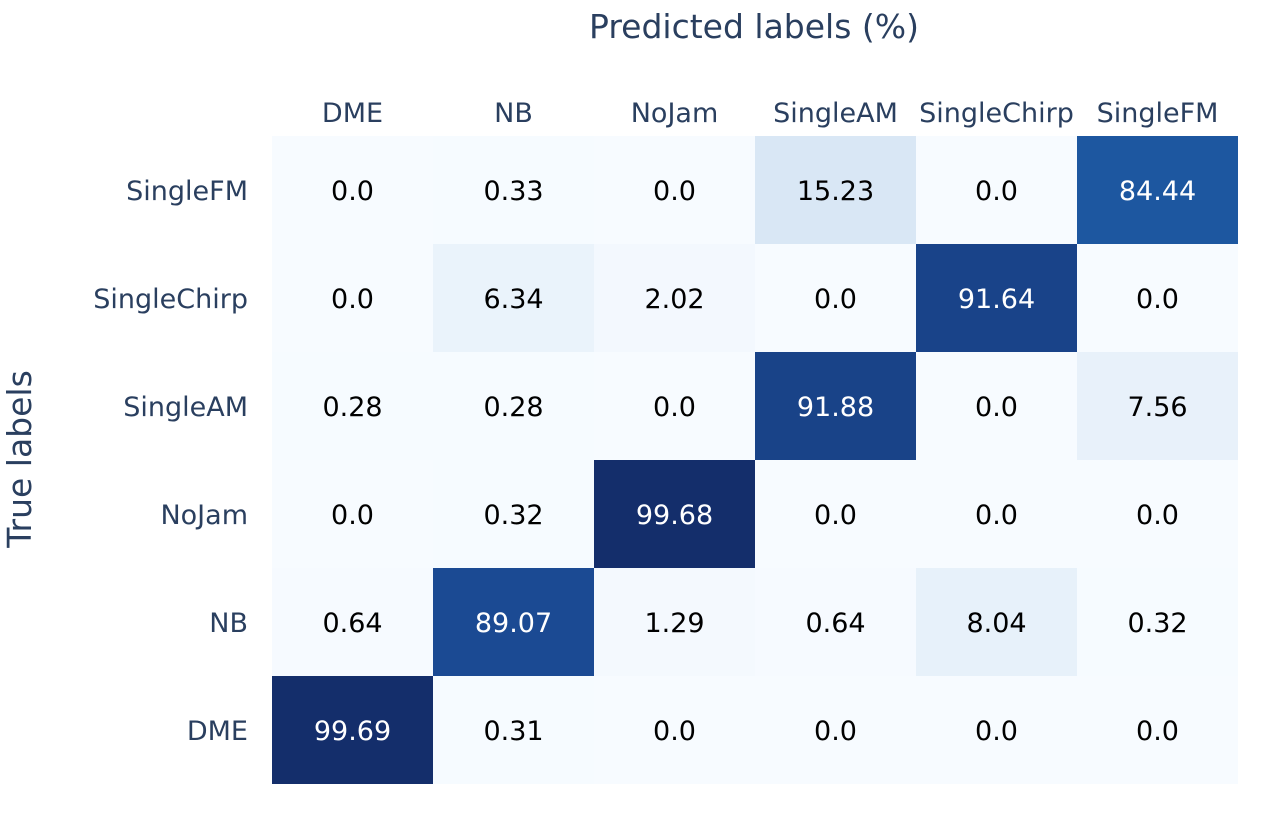 Image resolution: width=1270 pixels, height=824 pixels. Describe the element at coordinates (835, 113) in the screenshot. I see `x-tick-label: SingleAM` at that location.